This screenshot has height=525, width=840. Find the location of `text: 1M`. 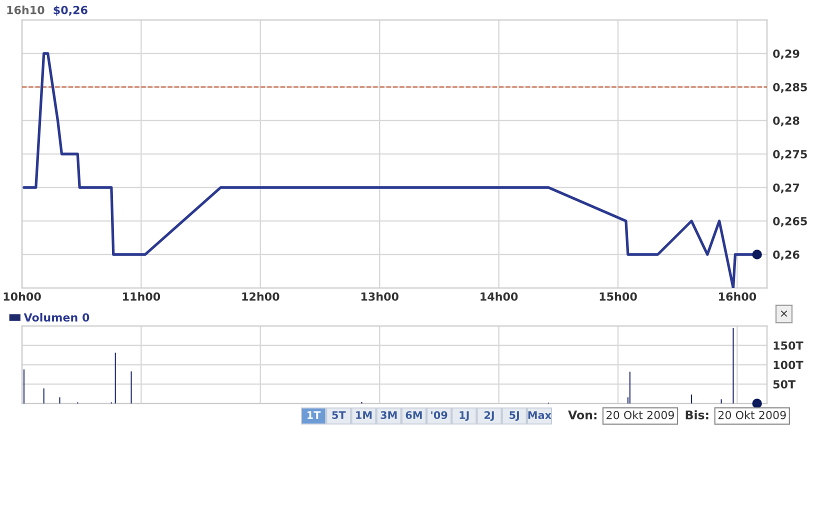

text: 1M is located at coordinates (364, 415).